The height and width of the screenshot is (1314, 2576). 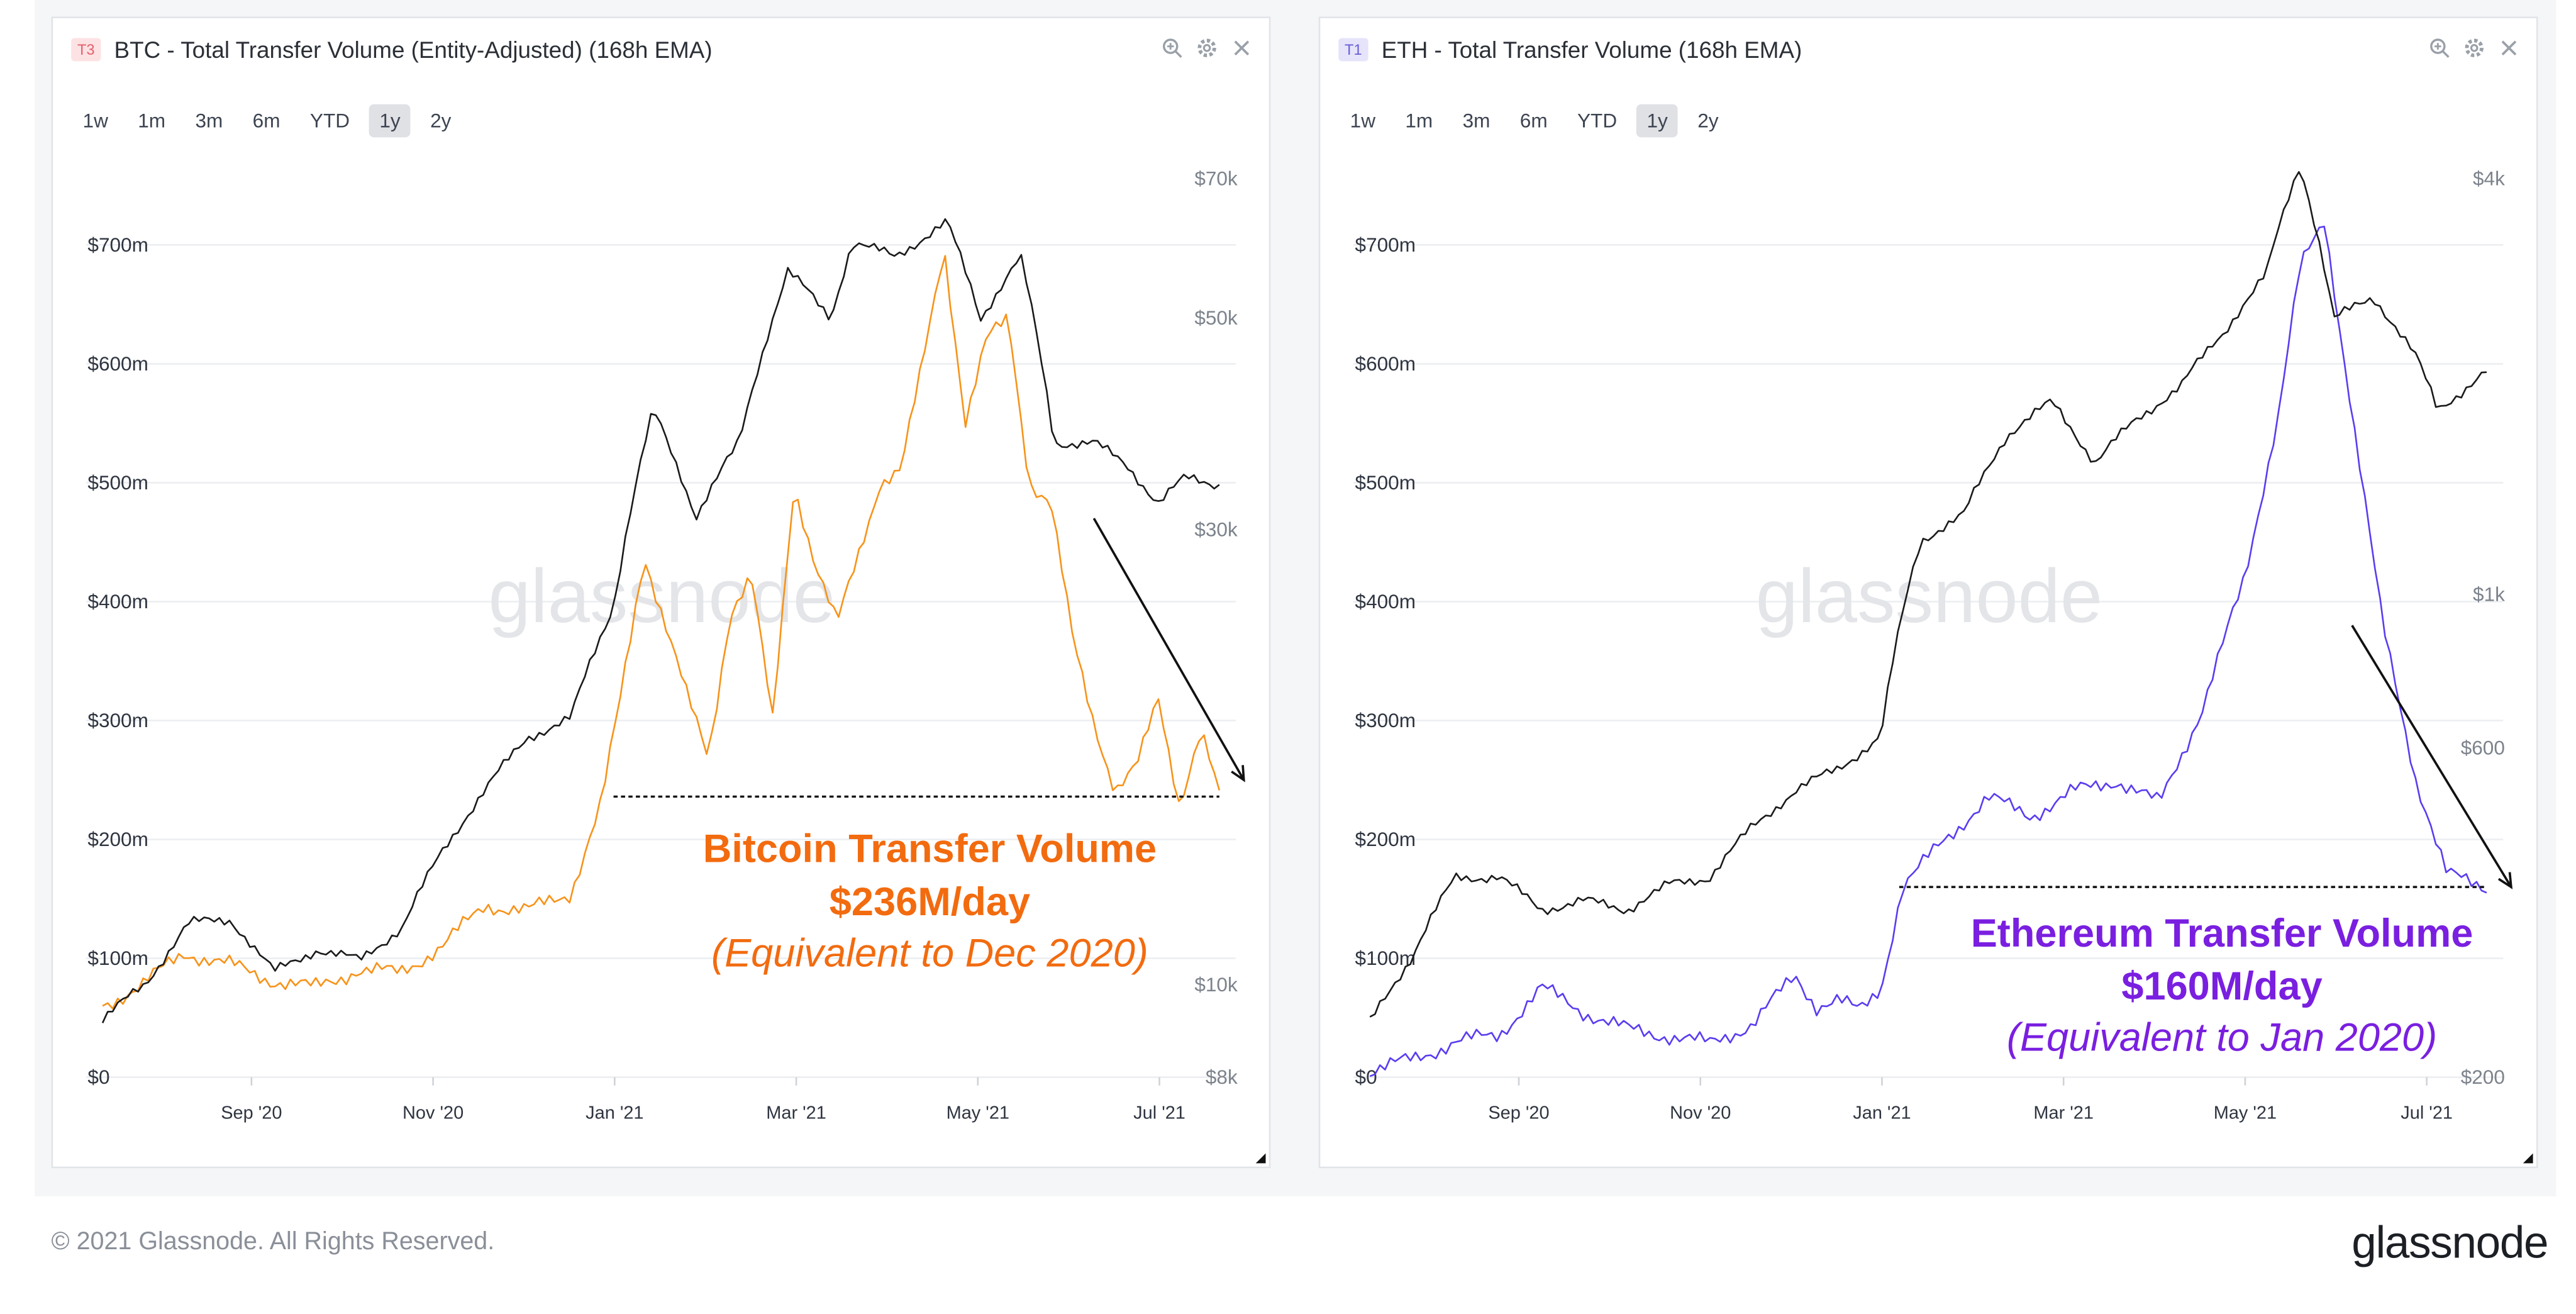 I want to click on annotation-title: Ethereum Transfer Volume, so click(x=2222, y=933).